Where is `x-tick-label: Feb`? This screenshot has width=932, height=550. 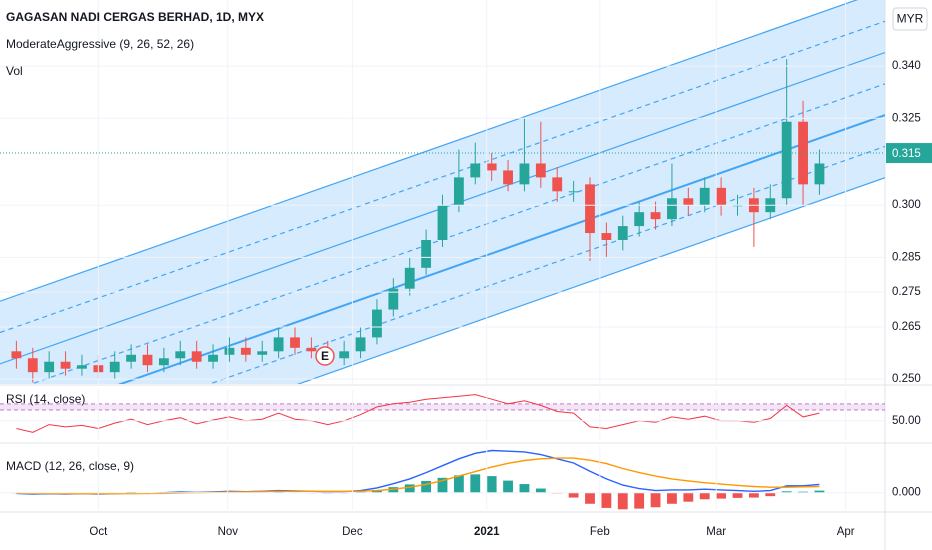
x-tick-label: Feb is located at coordinates (600, 532).